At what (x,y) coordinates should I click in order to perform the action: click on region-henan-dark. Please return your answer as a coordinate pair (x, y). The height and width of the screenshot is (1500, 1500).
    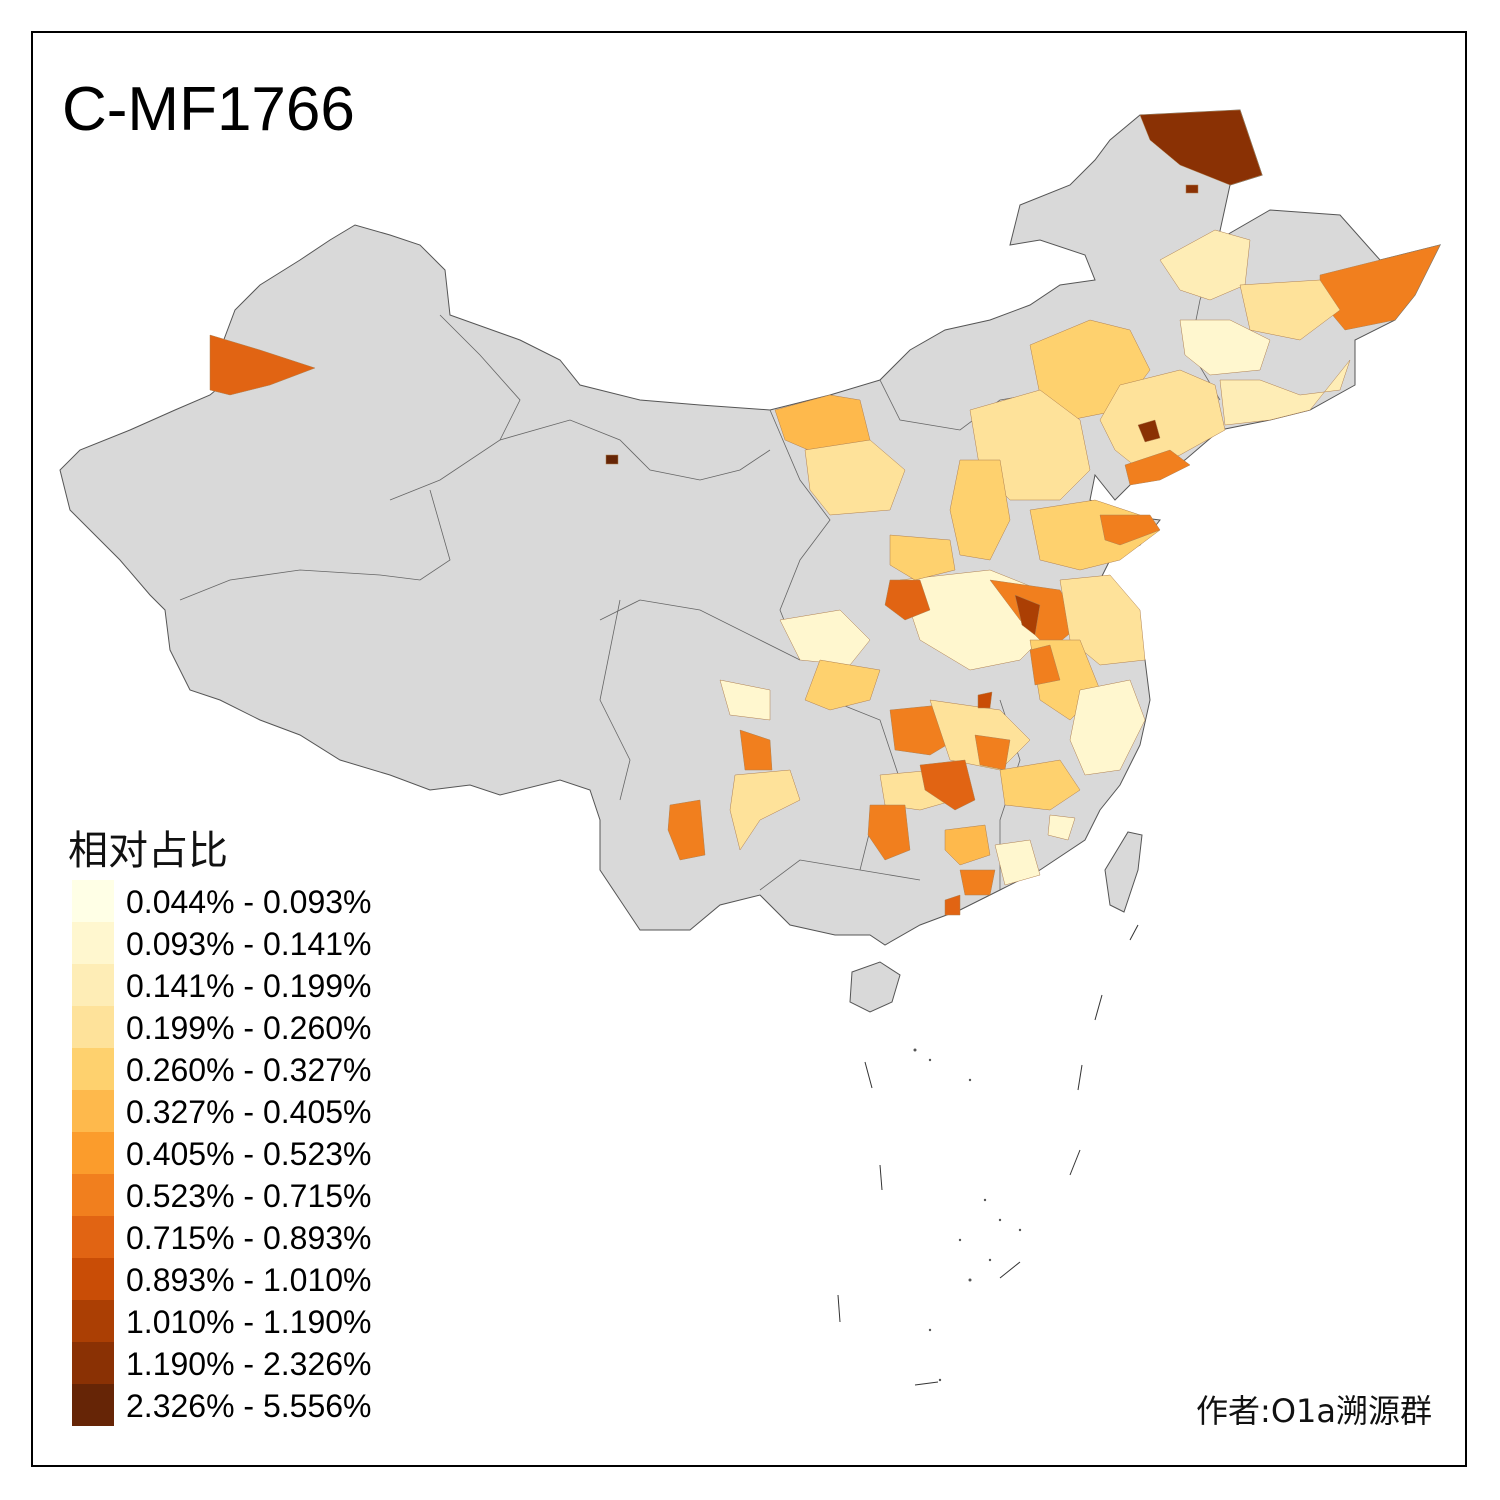
    Looking at the image, I should click on (1027, 615).